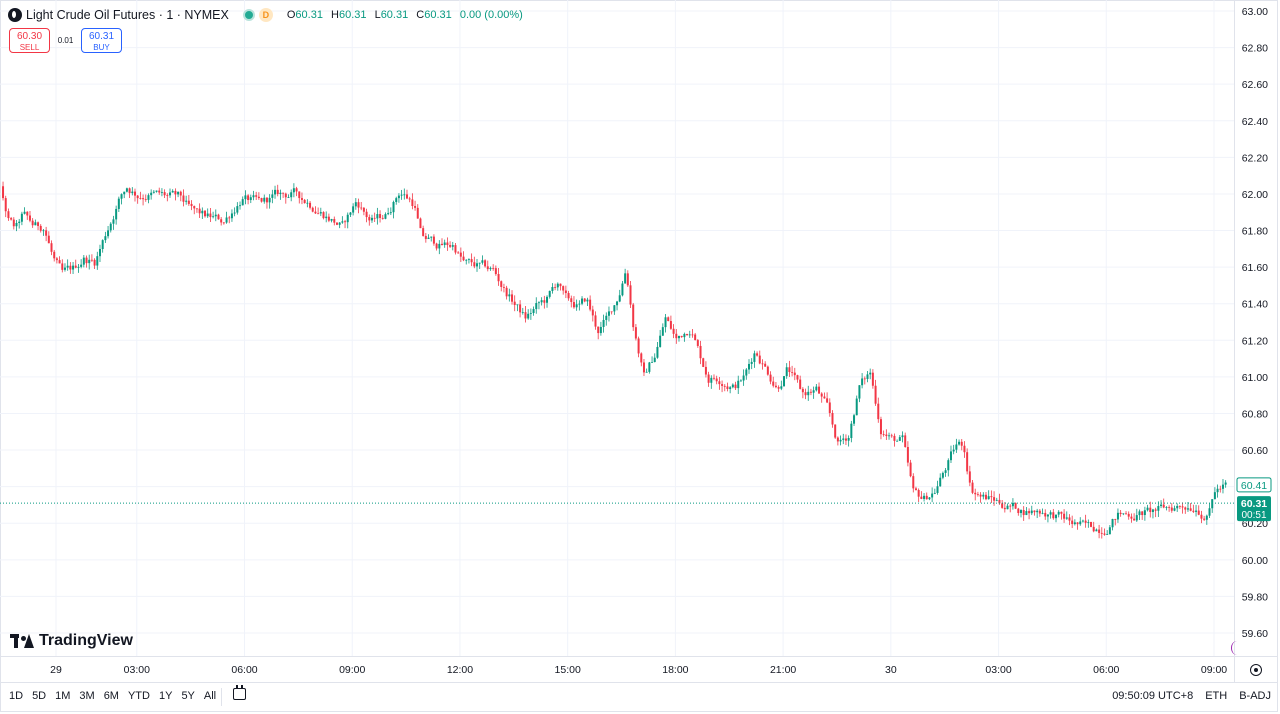 Image resolution: width=1280 pixels, height=714 pixels. What do you see at coordinates (63, 696) in the screenshot?
I see `range-1m-button: 1M` at bounding box center [63, 696].